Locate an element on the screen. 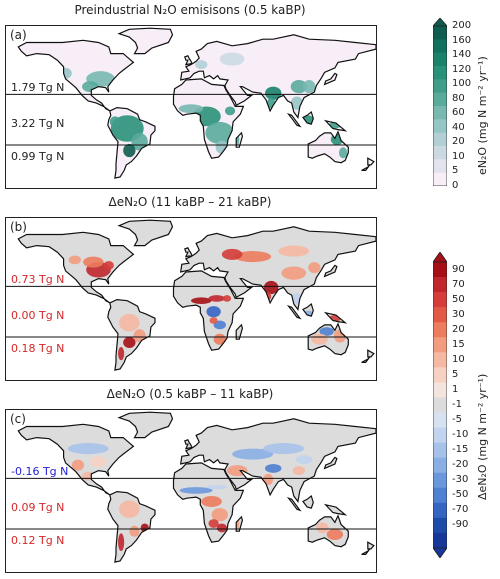  land-samerica is located at coordinates (131, 335).